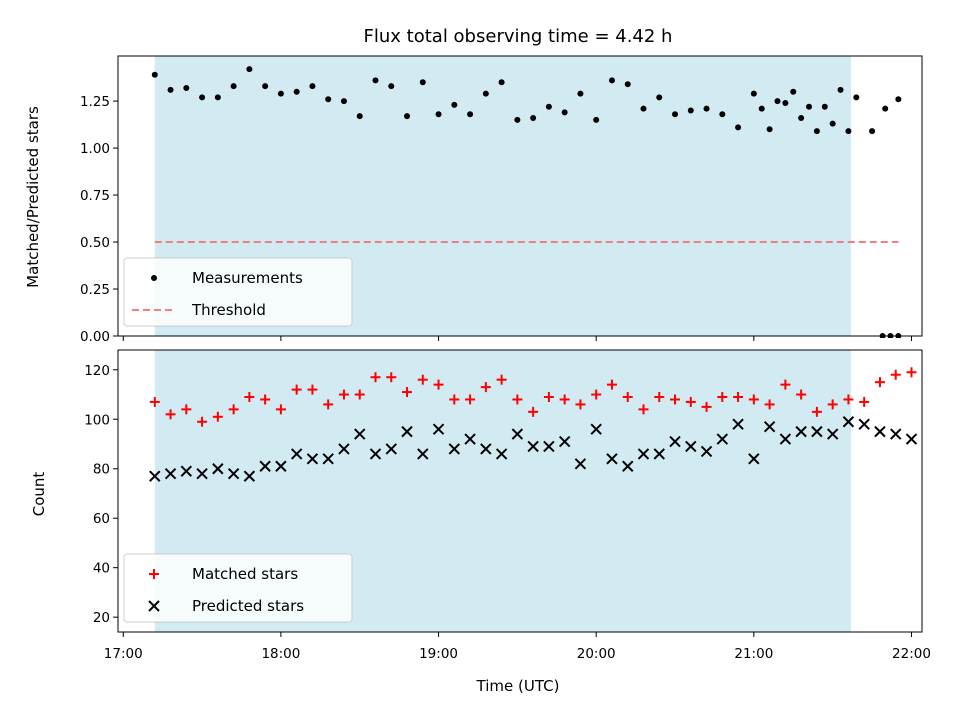 The image size is (960, 724). What do you see at coordinates (596, 654) in the screenshot?
I see `x-tick-label: 20:00` at bounding box center [596, 654].